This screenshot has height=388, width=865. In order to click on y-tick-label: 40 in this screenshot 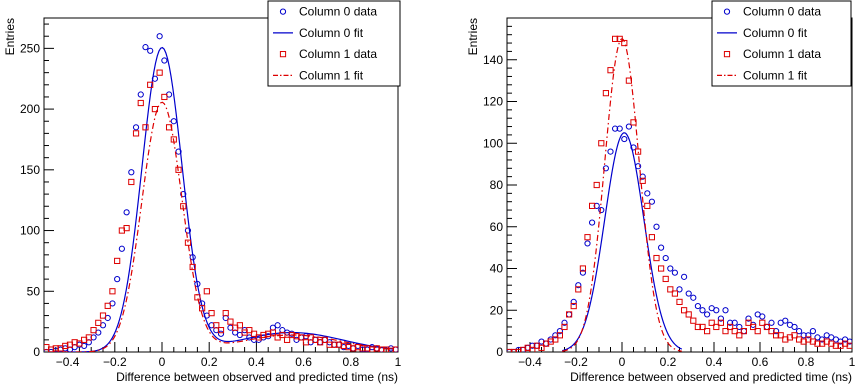, I will do `click(497, 269)`.